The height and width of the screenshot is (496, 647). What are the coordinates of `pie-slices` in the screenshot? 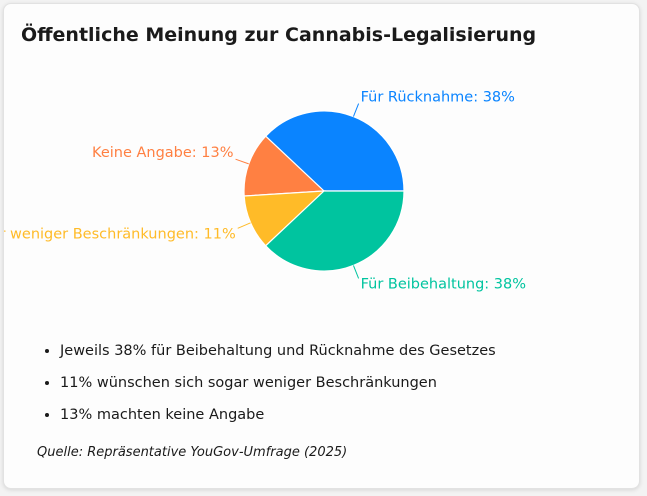 It's located at (324, 191).